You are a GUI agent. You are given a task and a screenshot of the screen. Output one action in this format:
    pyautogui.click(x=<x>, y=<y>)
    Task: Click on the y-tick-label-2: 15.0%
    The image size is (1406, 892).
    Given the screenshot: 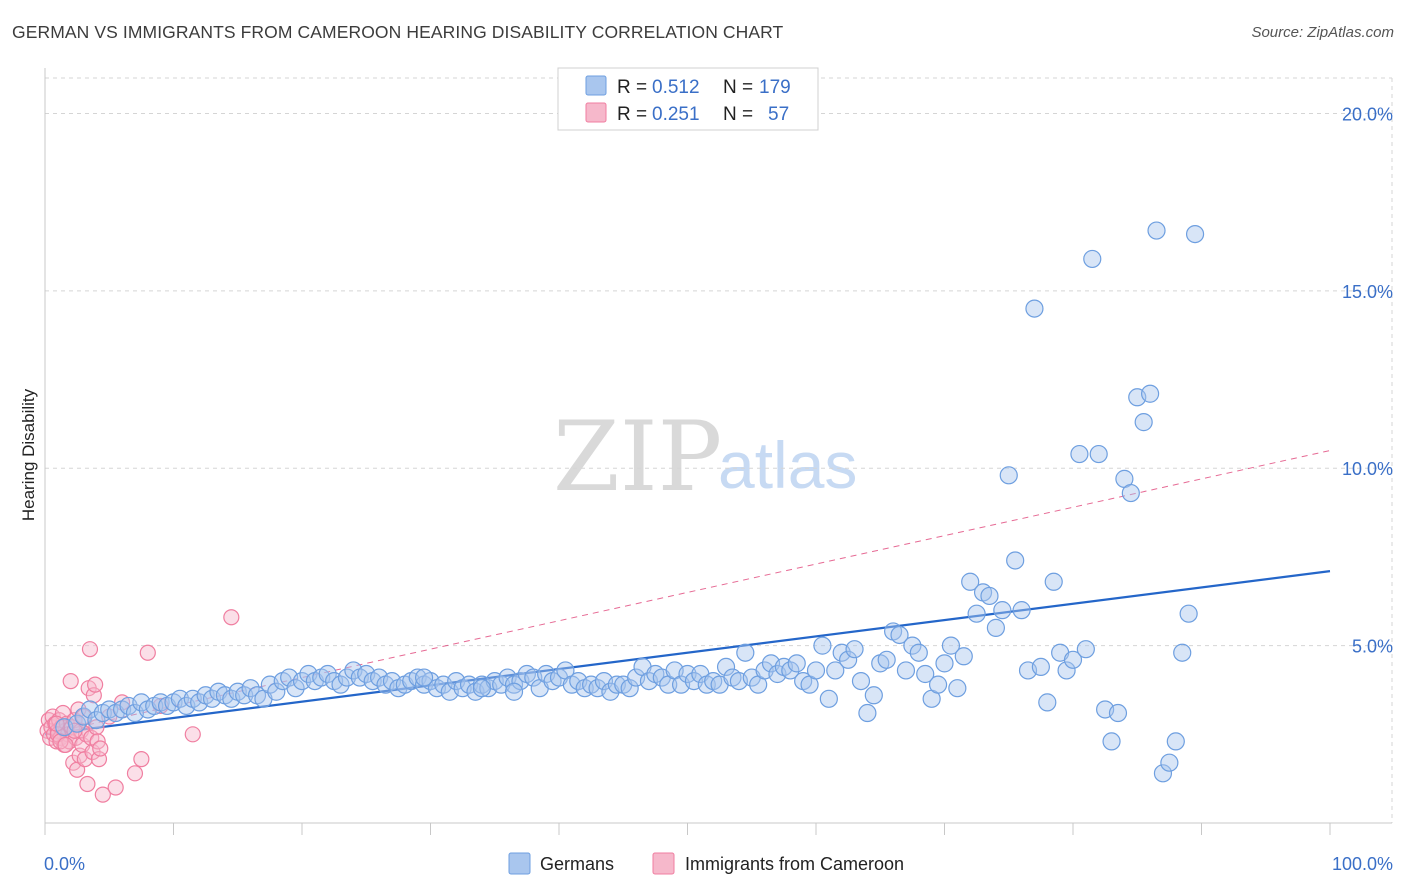 What is the action you would take?
    pyautogui.click(x=1367, y=292)
    